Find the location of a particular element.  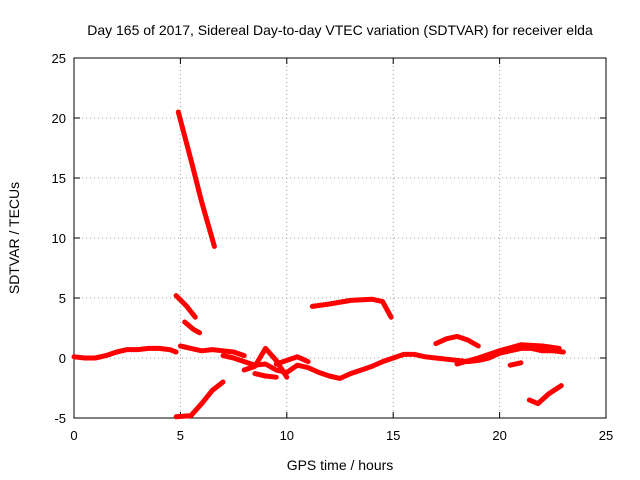

x-tick-label: 0 is located at coordinates (73, 435).